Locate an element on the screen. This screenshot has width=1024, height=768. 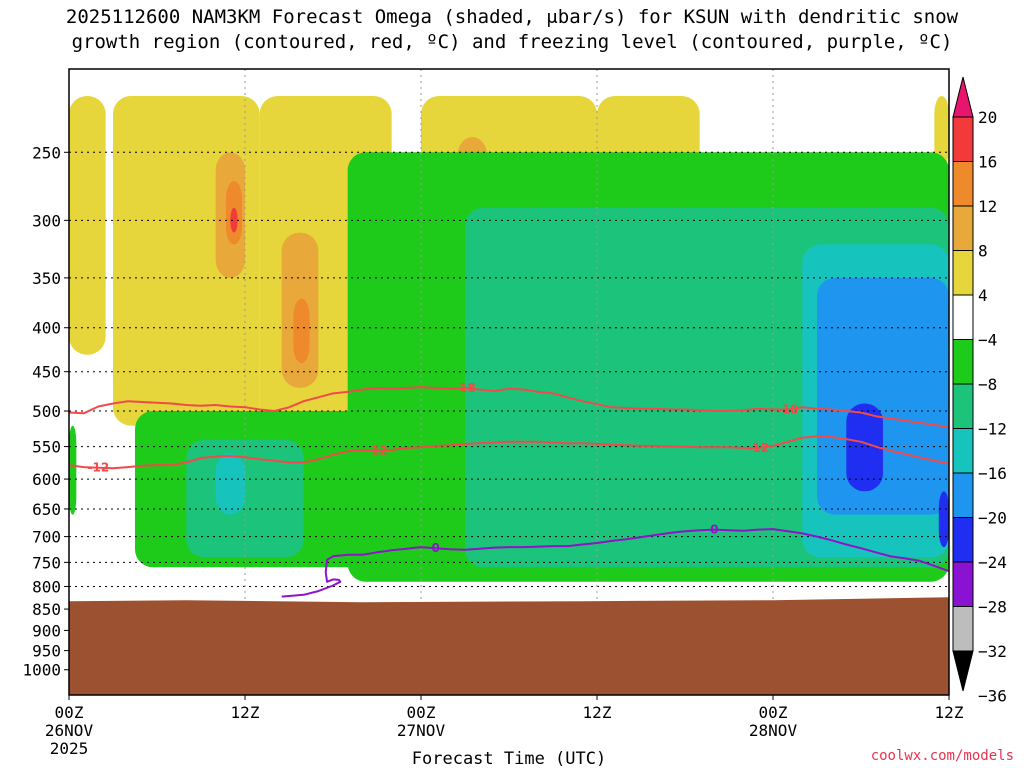
colorbar-label-12: −32 is located at coordinates (992, 651).